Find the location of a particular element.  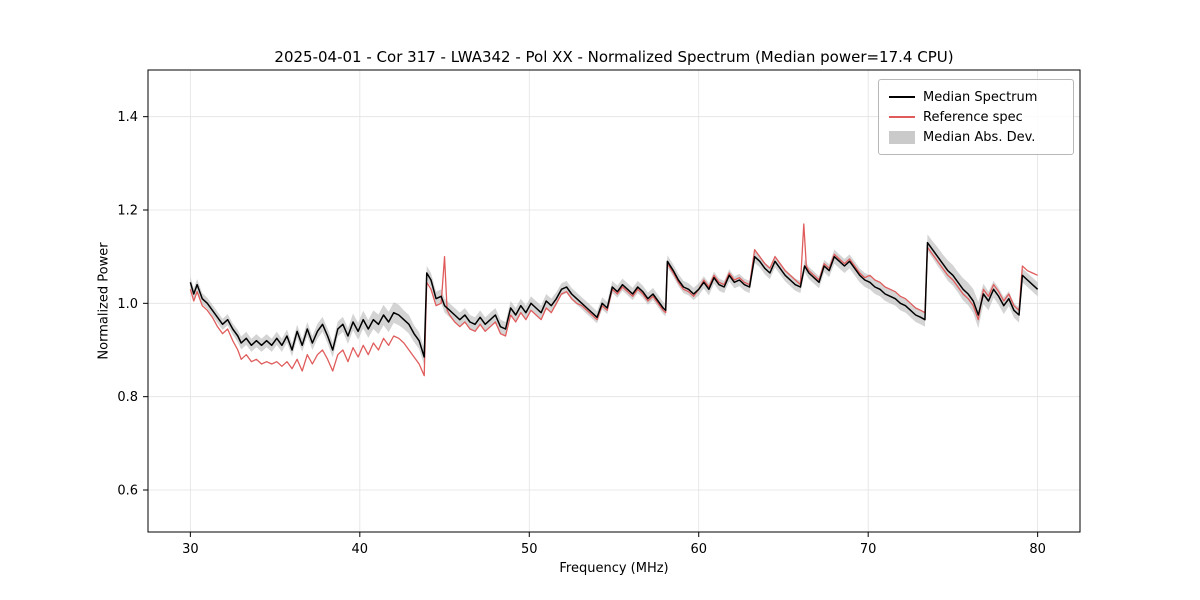

svg-text: 0.6 is located at coordinates (127, 491).